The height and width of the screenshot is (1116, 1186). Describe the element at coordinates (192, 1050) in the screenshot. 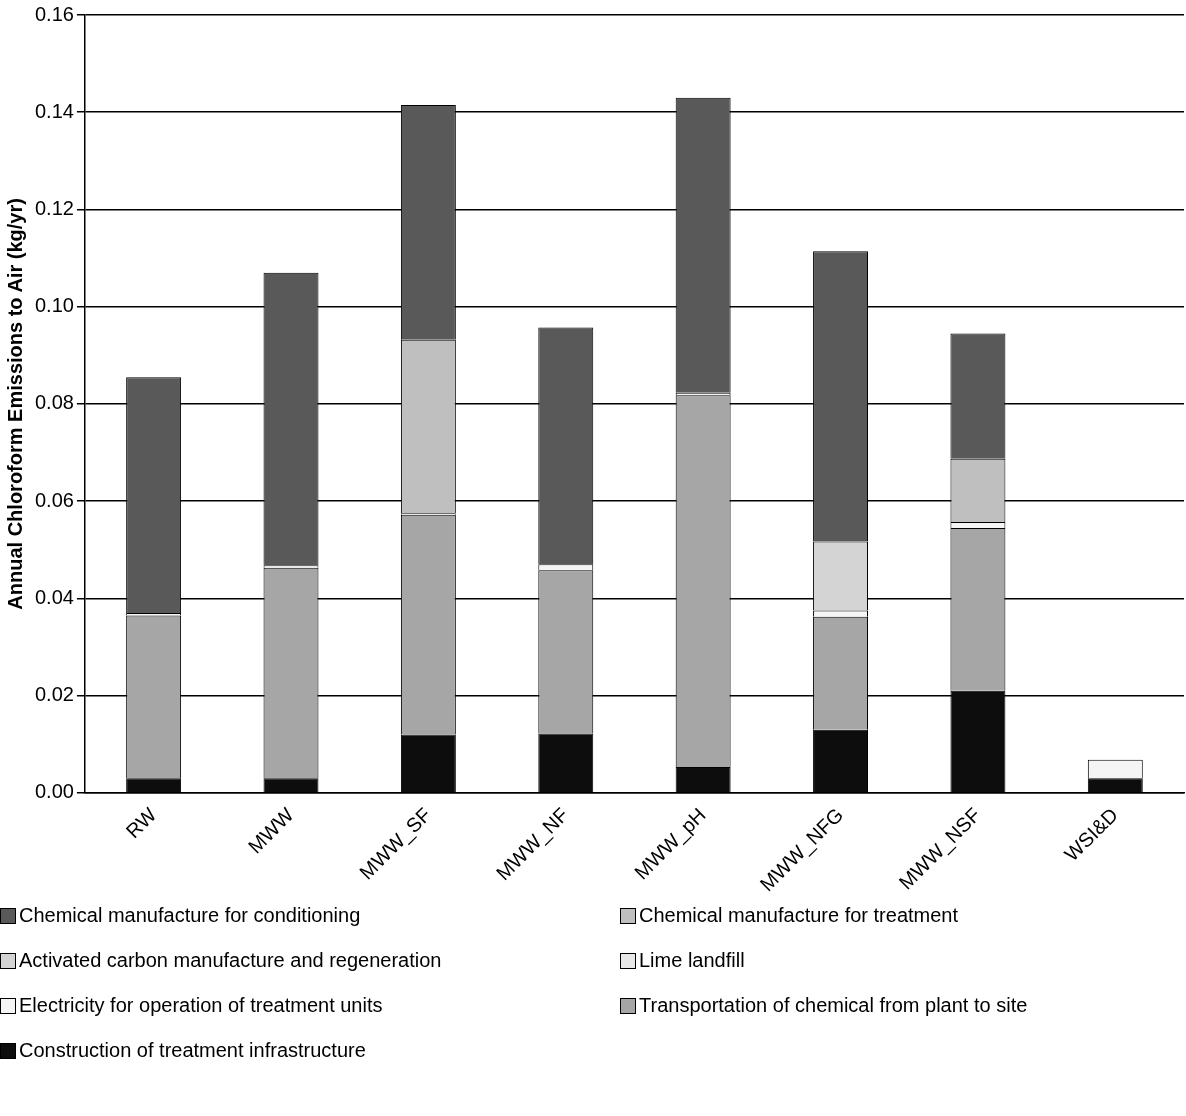

I see `legend-label: Construction of treatment infrastructure` at that location.